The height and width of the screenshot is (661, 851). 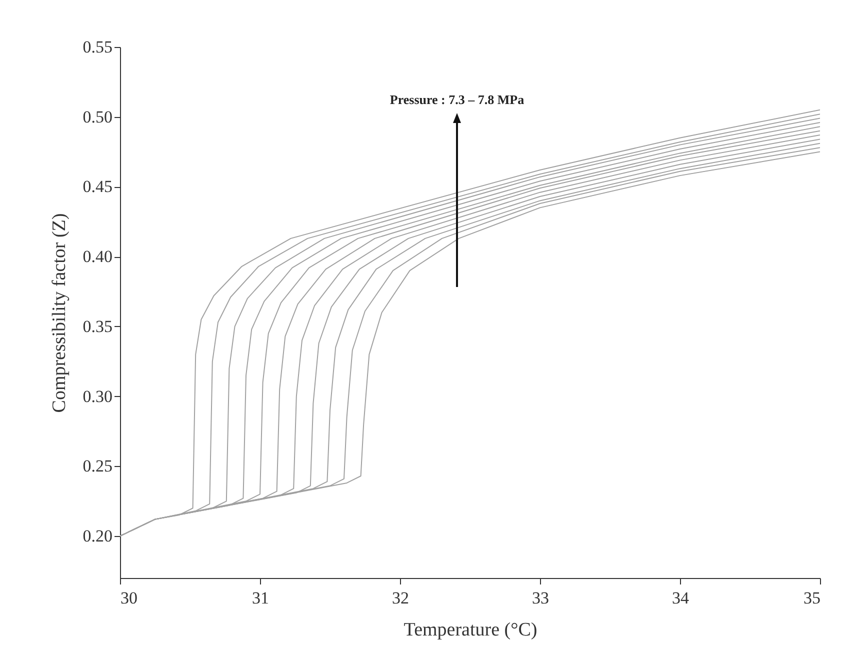 I want to click on x-tick-label: 33, so click(x=540, y=598).